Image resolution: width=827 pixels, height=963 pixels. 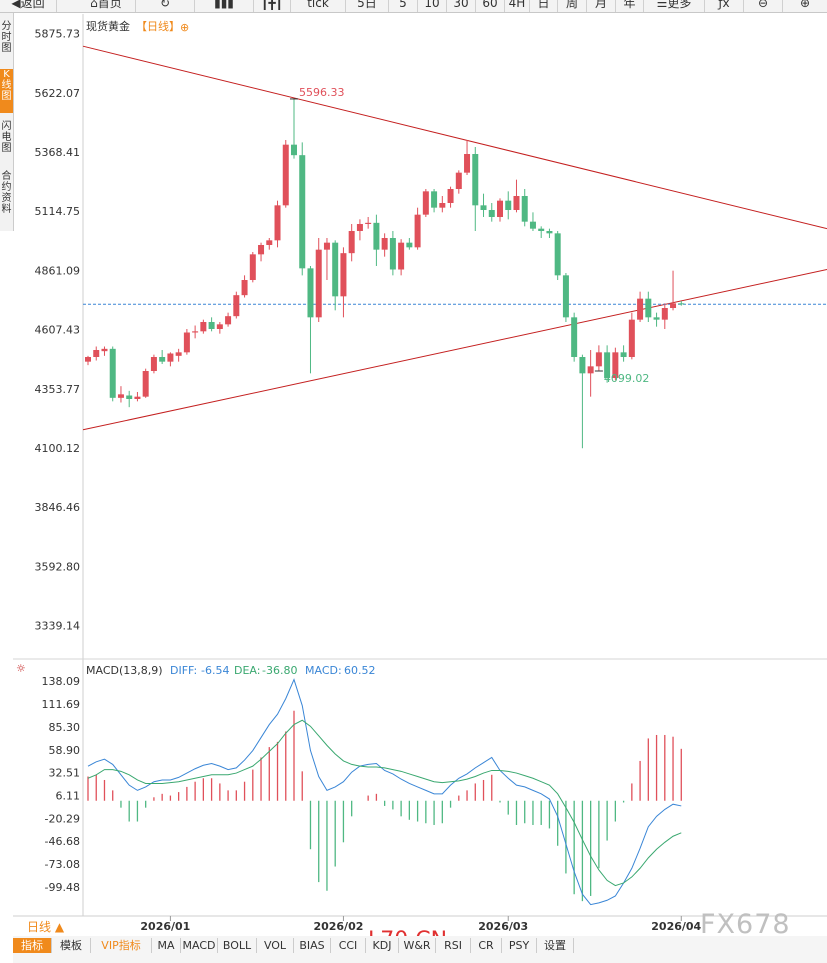 What do you see at coordinates (165, 926) in the screenshot?
I see `x-label-0: 2026/01` at bounding box center [165, 926].